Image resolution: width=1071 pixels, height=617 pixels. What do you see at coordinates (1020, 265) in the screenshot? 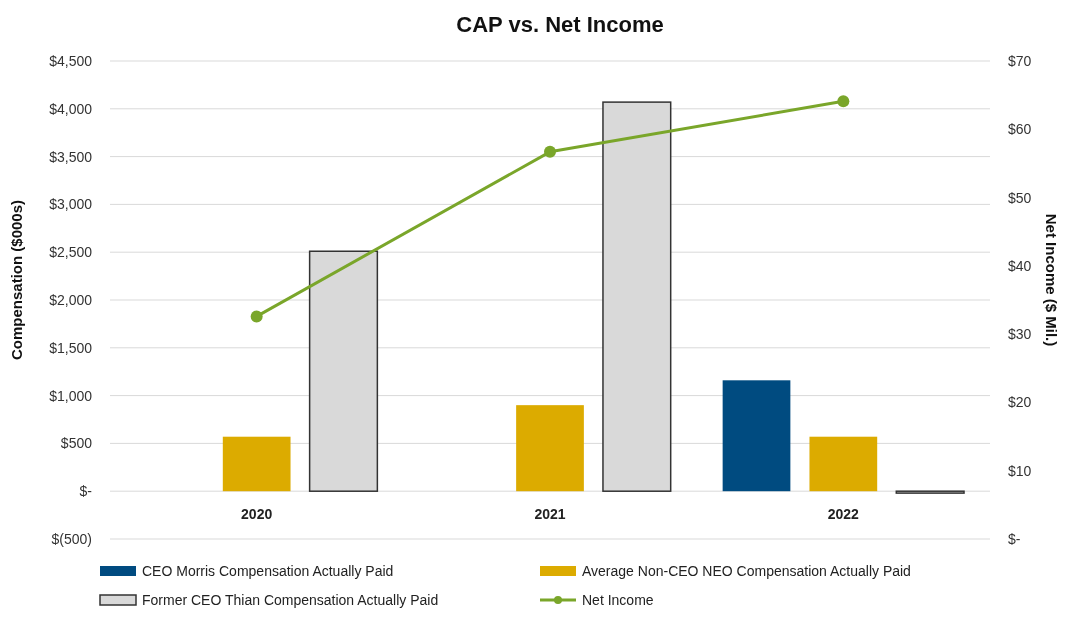
I see `y2-tick-label: $40` at bounding box center [1020, 265].